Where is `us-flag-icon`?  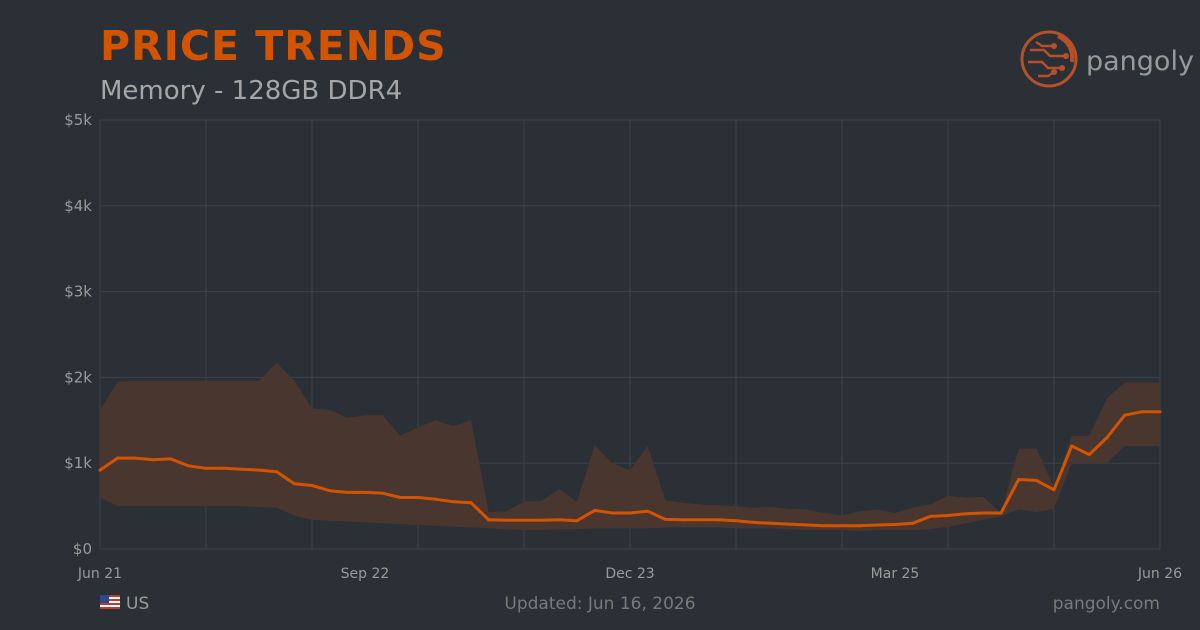 us-flag-icon is located at coordinates (110, 604).